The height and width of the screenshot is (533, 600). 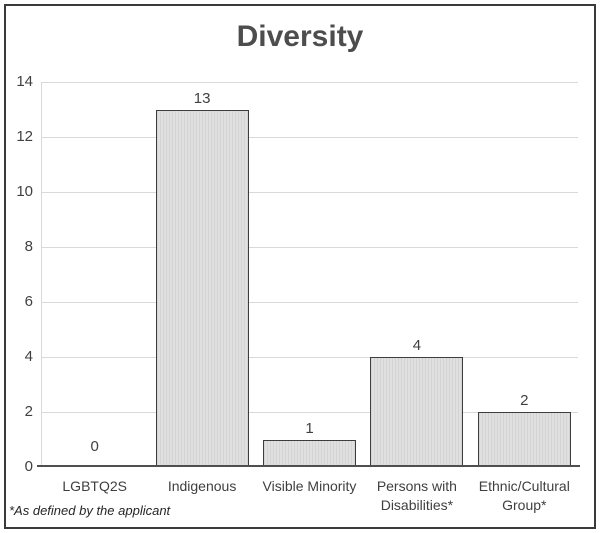 What do you see at coordinates (28, 301) in the screenshot?
I see `y-tick-label: 6` at bounding box center [28, 301].